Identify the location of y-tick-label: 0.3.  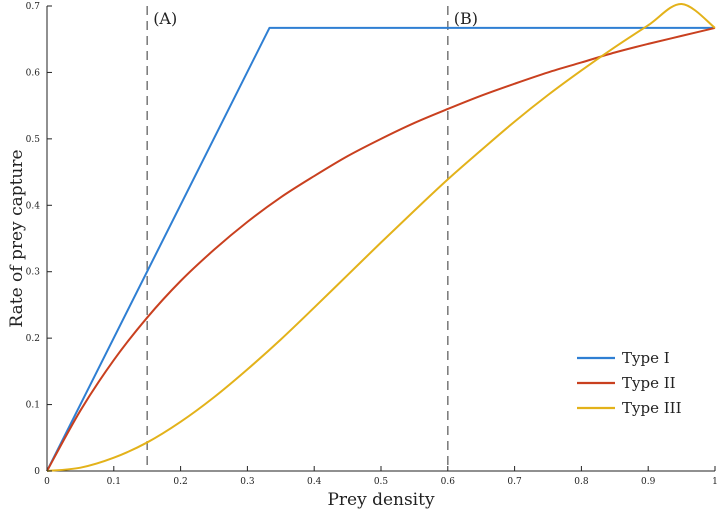
(33, 273).